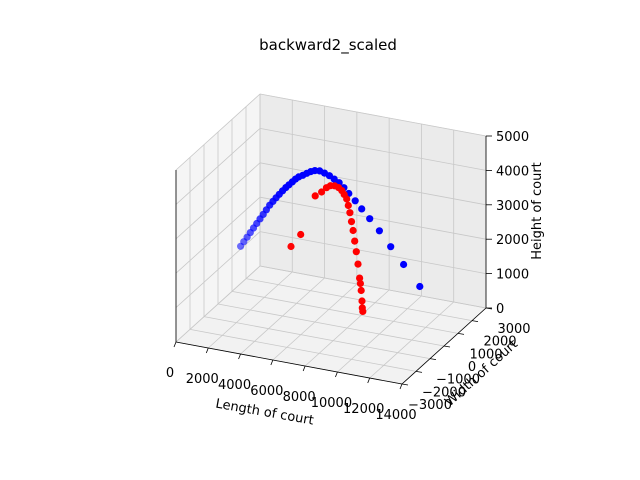  What do you see at coordinates (363, 409) in the screenshot?
I see `x-tick-label: 12000` at bounding box center [363, 409].